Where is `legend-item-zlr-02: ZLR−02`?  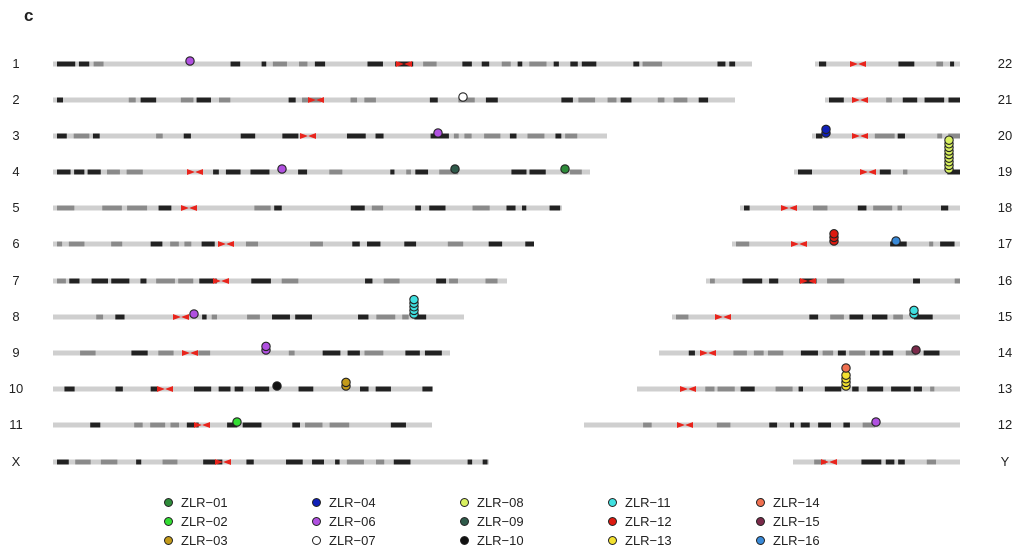
legend-item-zlr-02: ZLR−02 is located at coordinates (196, 521).